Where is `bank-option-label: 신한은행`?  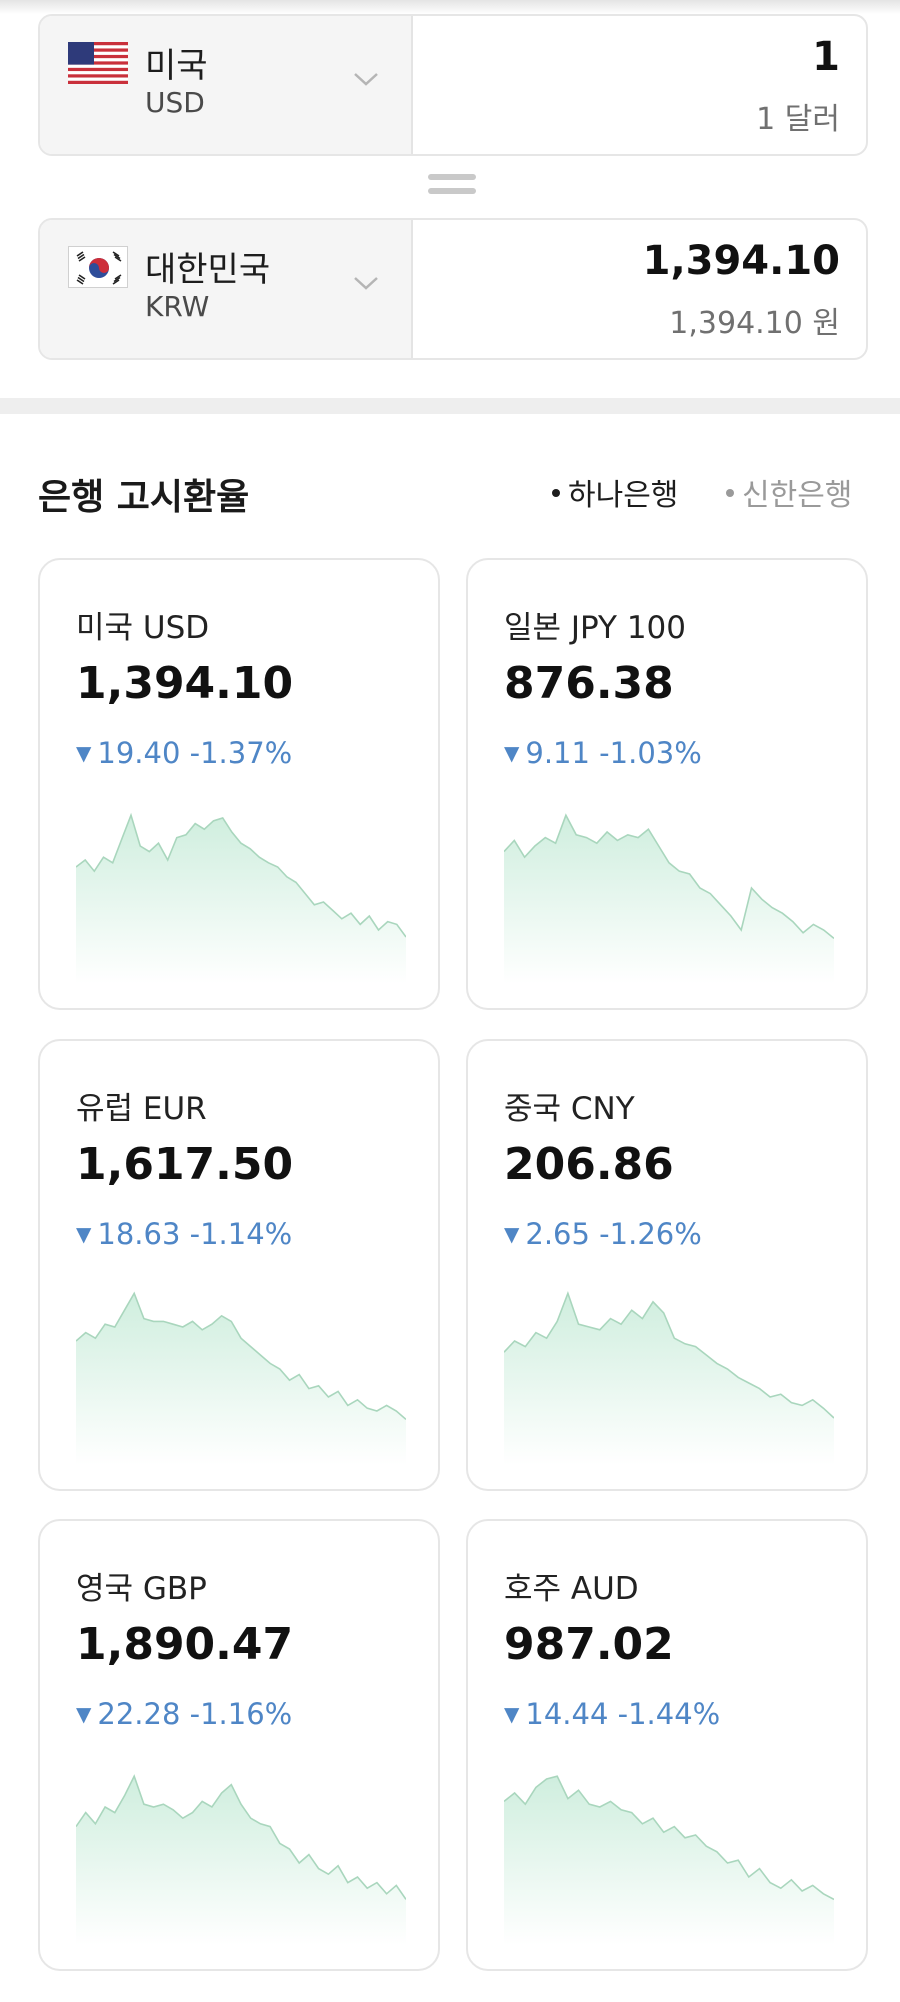 bank-option-label: 신한은행 is located at coordinates (797, 495).